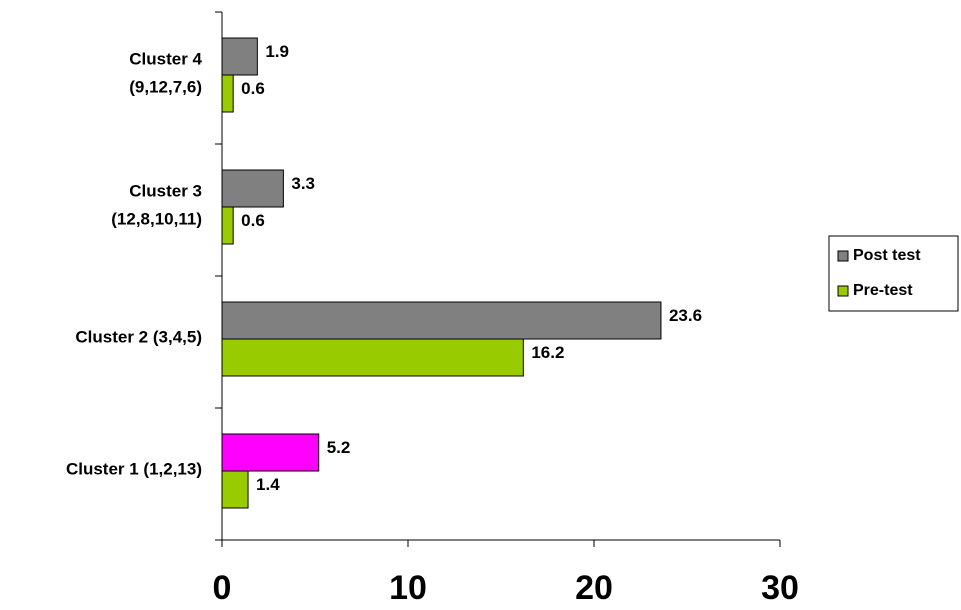 Image resolution: width=961 pixels, height=610 pixels. I want to click on category-label: Cluster 4, so click(165, 58).